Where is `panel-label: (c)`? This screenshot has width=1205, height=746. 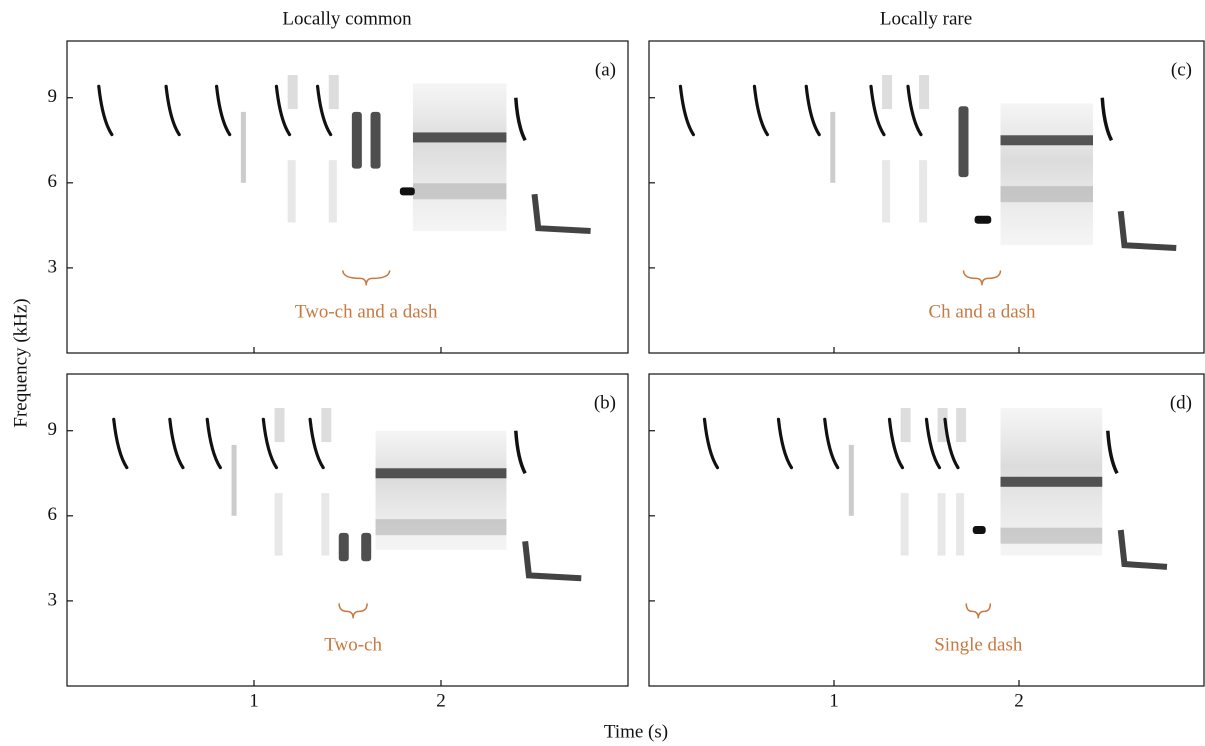 panel-label: (c) is located at coordinates (1181, 69).